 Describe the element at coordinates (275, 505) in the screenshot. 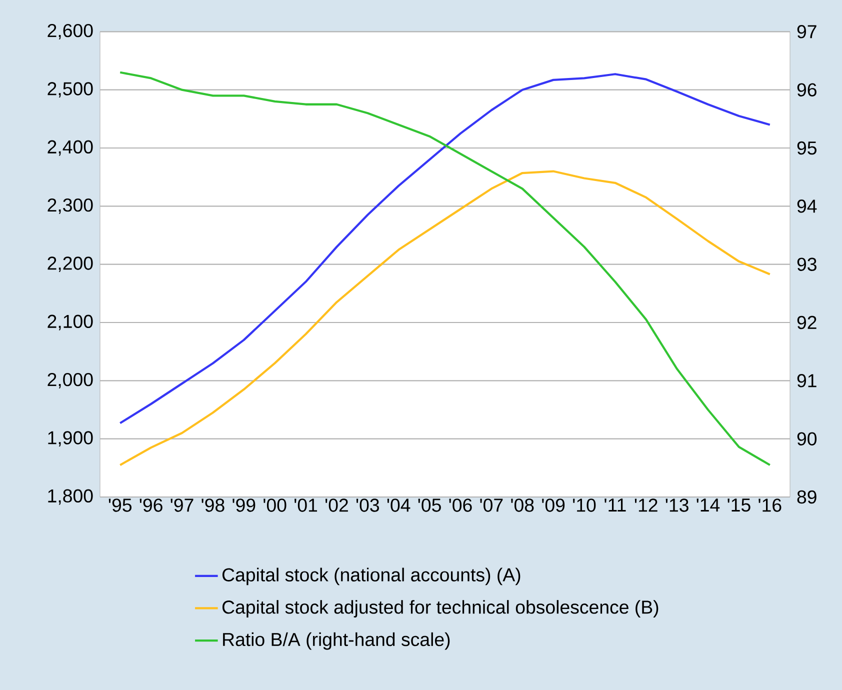

I see `x-tick-label: '00` at that location.